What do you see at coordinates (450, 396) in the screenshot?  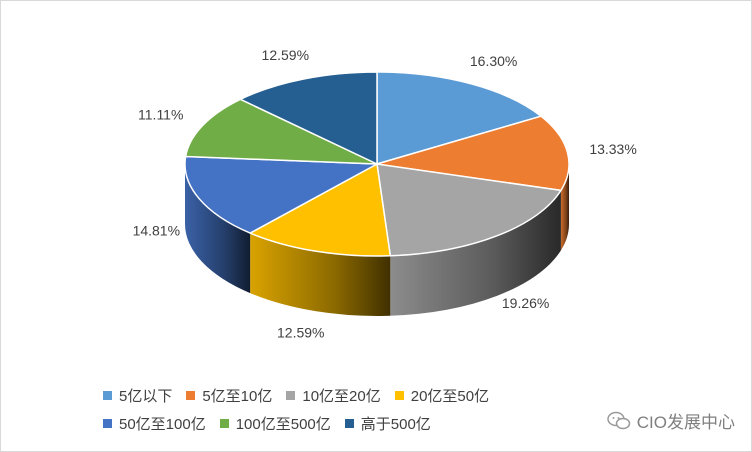 I see `legend-label: 20亿至50亿` at bounding box center [450, 396].